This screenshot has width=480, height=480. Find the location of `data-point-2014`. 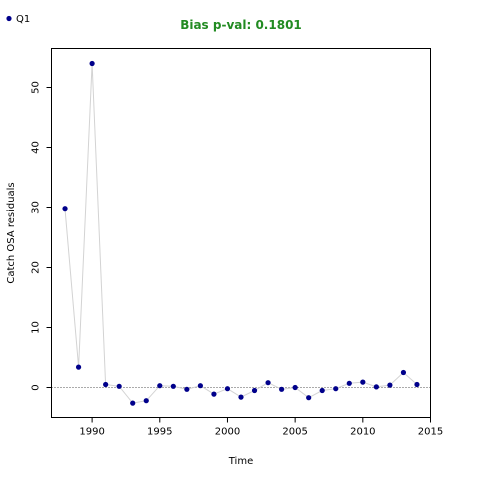

data-point-2014 is located at coordinates (417, 384).